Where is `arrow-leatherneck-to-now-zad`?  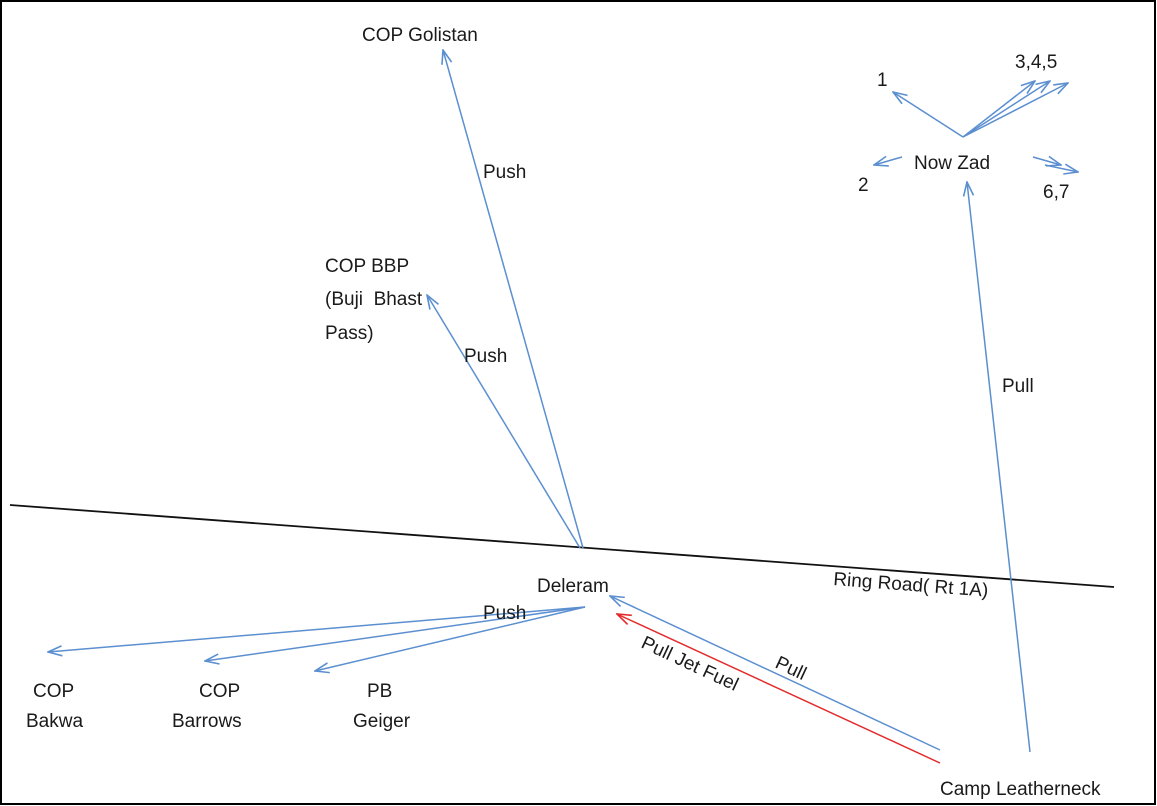
arrow-leatherneck-to-now-zad is located at coordinates (999, 467).